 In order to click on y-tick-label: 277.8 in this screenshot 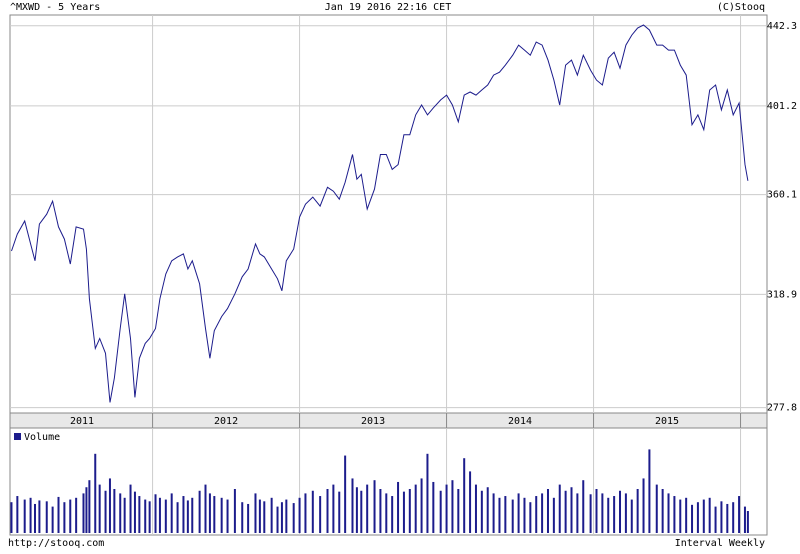, I will do `click(782, 408)`.